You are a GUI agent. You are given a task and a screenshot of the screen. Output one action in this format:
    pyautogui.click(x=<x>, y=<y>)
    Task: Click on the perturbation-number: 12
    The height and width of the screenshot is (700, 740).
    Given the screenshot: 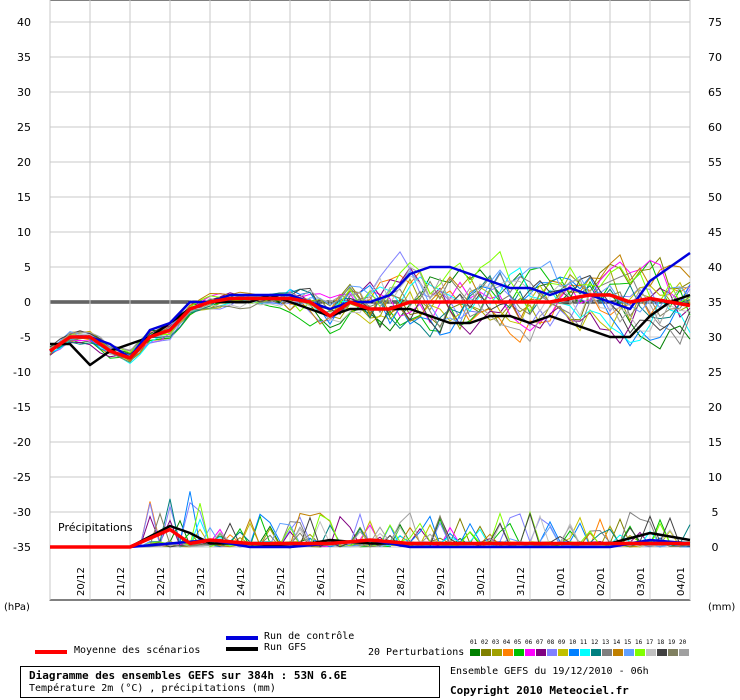 What is the action you would take?
    pyautogui.click(x=595, y=642)
    